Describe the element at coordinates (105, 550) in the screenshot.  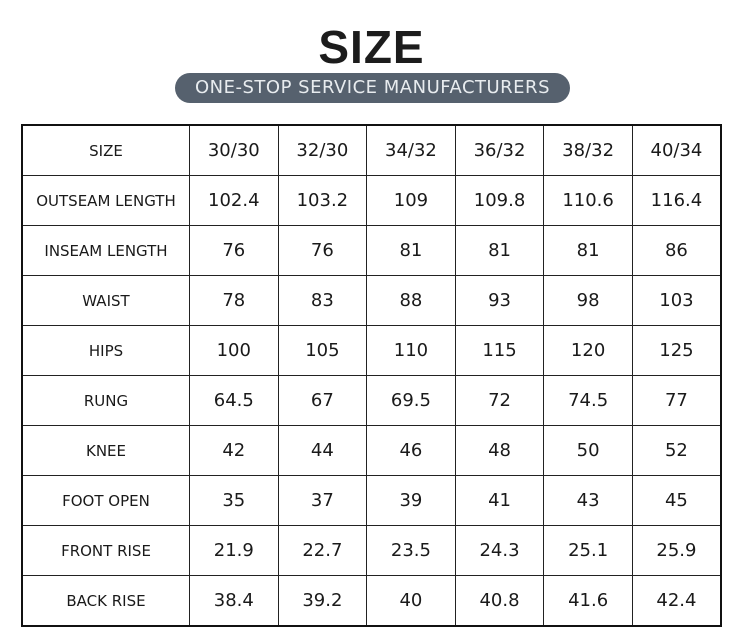
I see `row-label: FRONT RISE` at that location.